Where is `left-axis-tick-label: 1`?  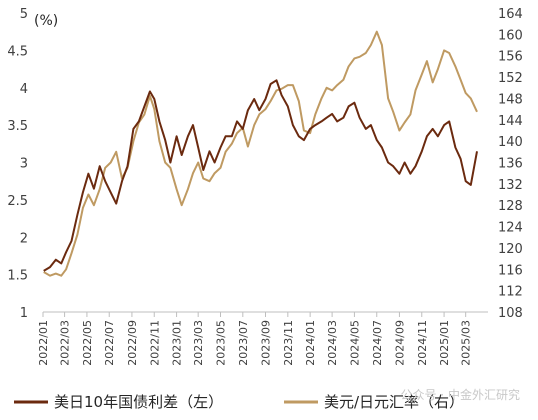
left-axis-tick-label: 1 is located at coordinates (24, 313).